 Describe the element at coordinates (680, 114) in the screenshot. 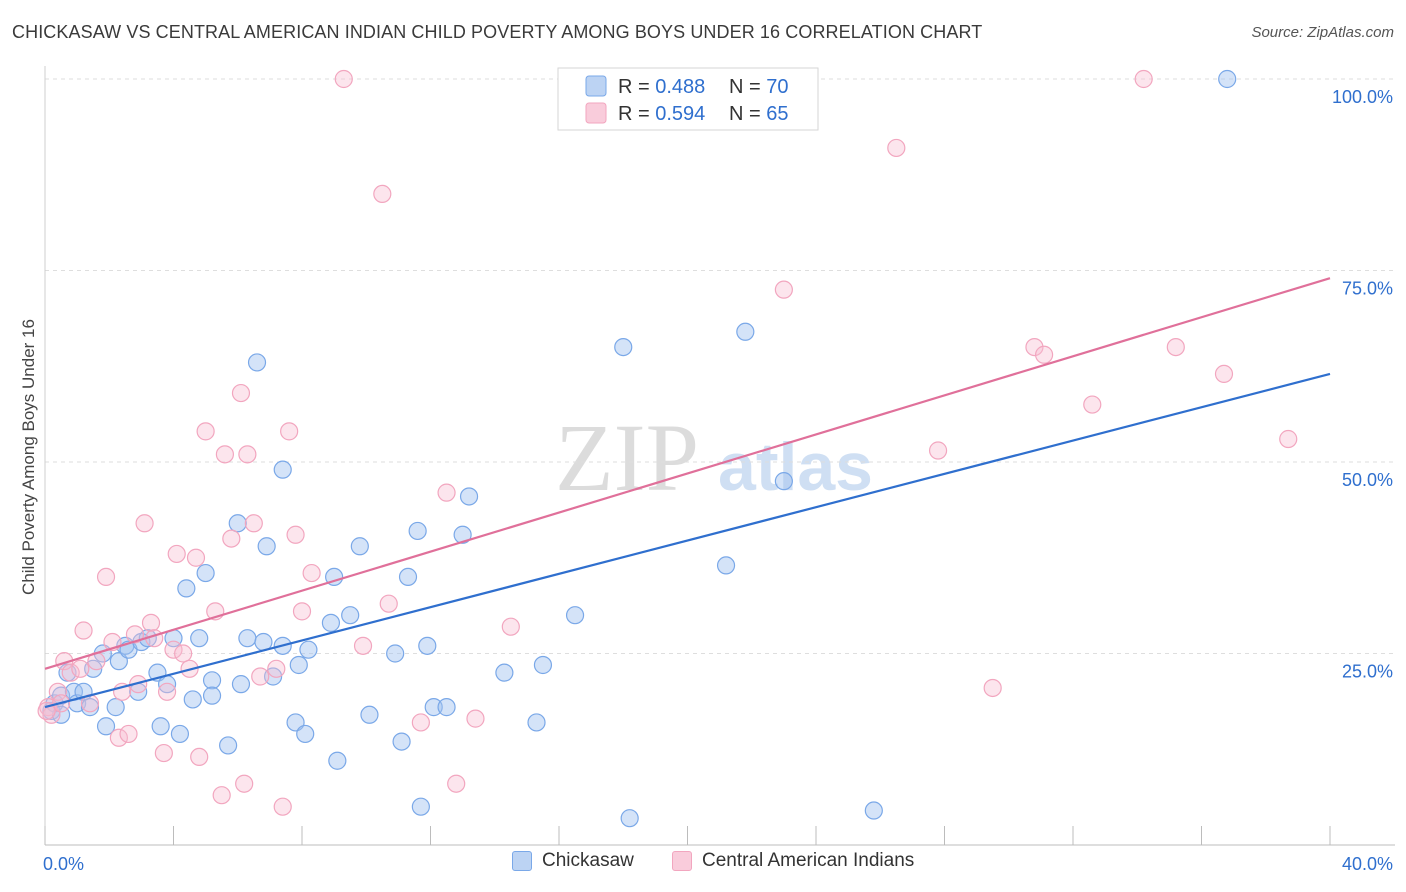

I see `central-american-indians-r-value: 0.594` at that location.